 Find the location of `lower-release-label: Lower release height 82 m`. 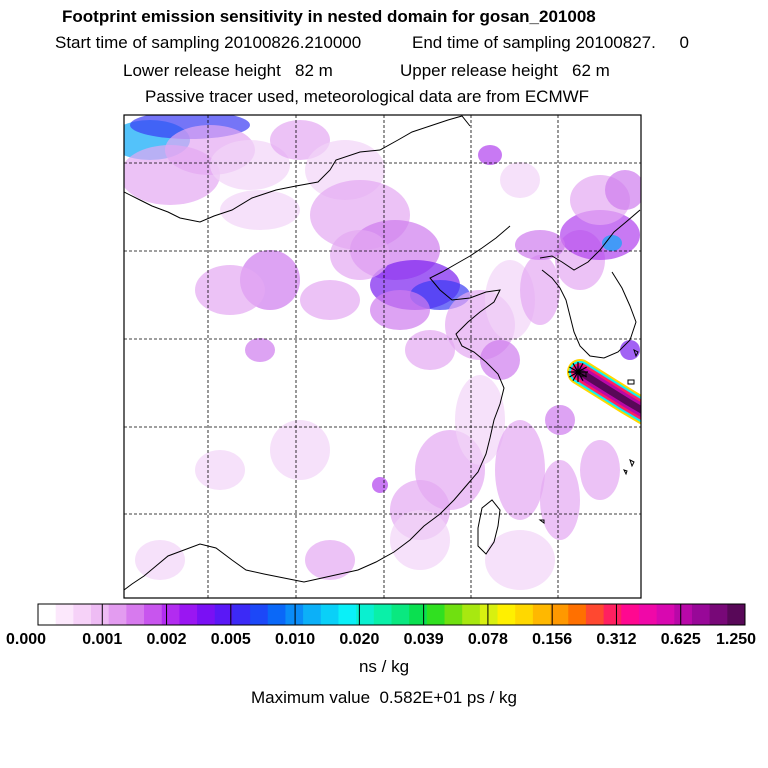

lower-release-label: Lower release height 82 m is located at coordinates (228, 70).